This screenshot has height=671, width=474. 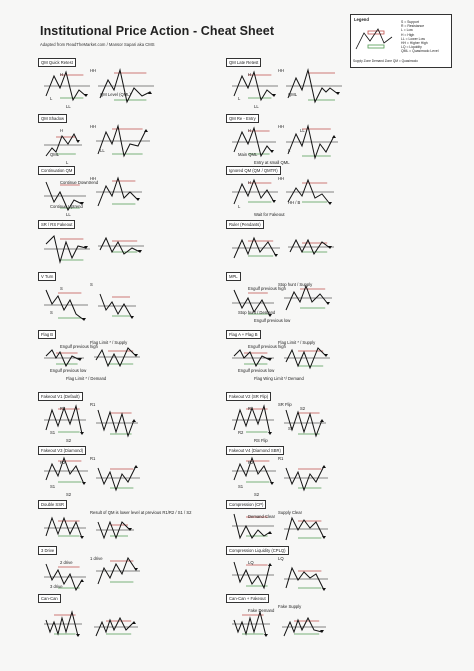 What do you see at coordinates (410, 22) in the screenshot?
I see `legend-item: S = Support` at bounding box center [410, 22].